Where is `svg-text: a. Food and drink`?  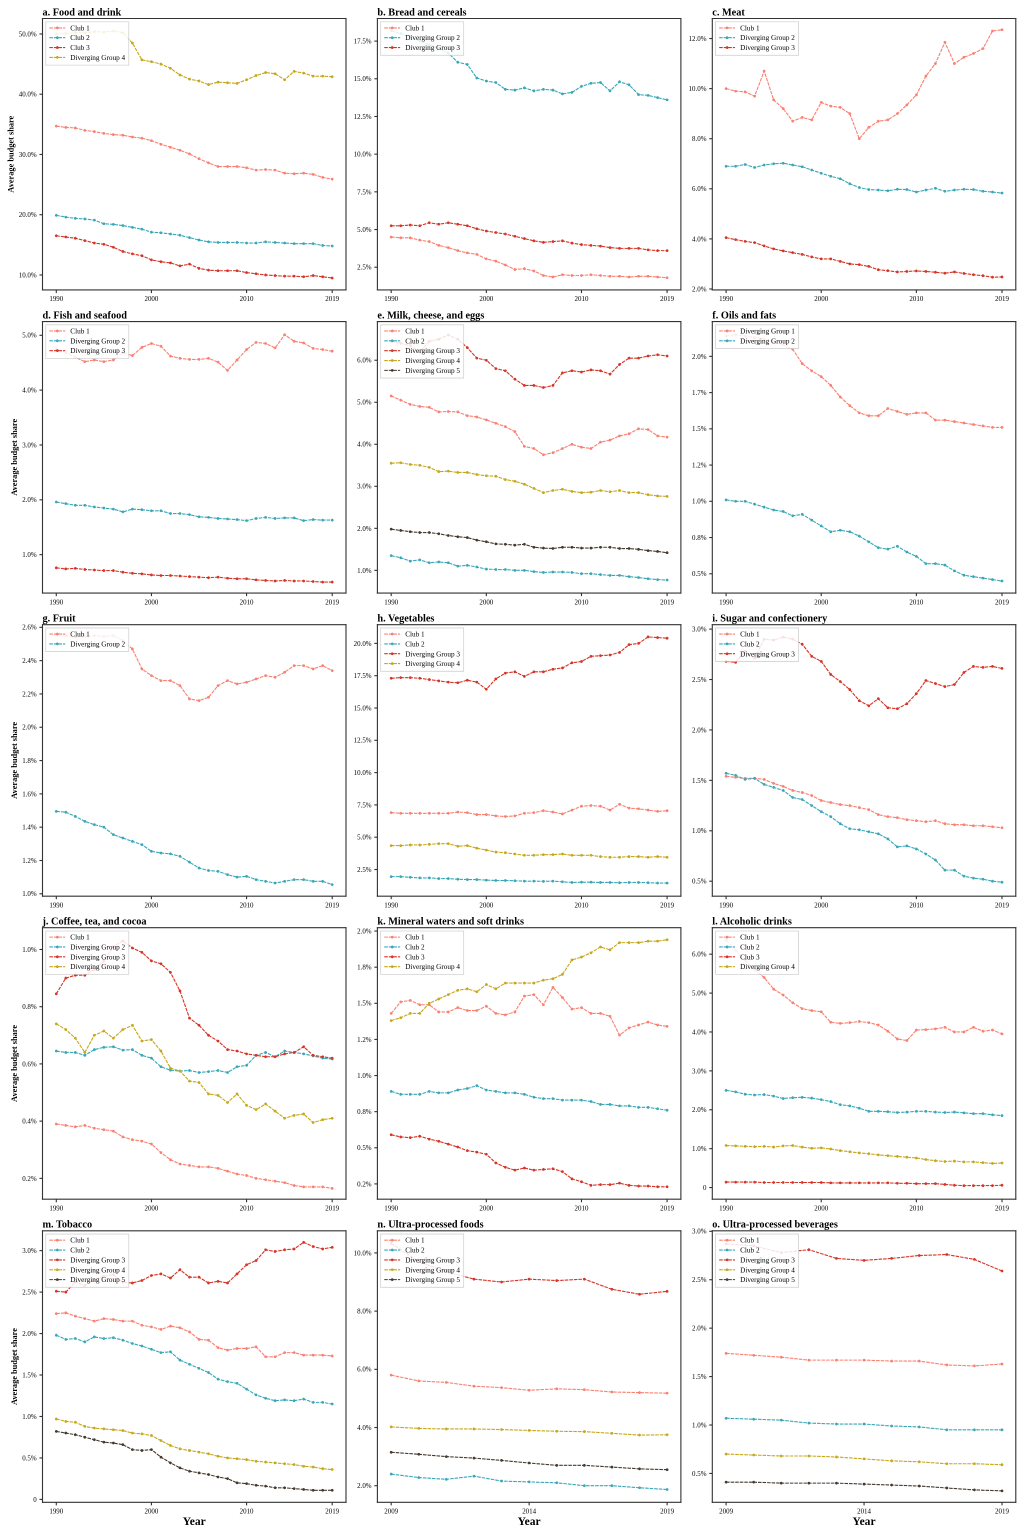 svg-text: a. Food and drink is located at coordinates (82, 12).